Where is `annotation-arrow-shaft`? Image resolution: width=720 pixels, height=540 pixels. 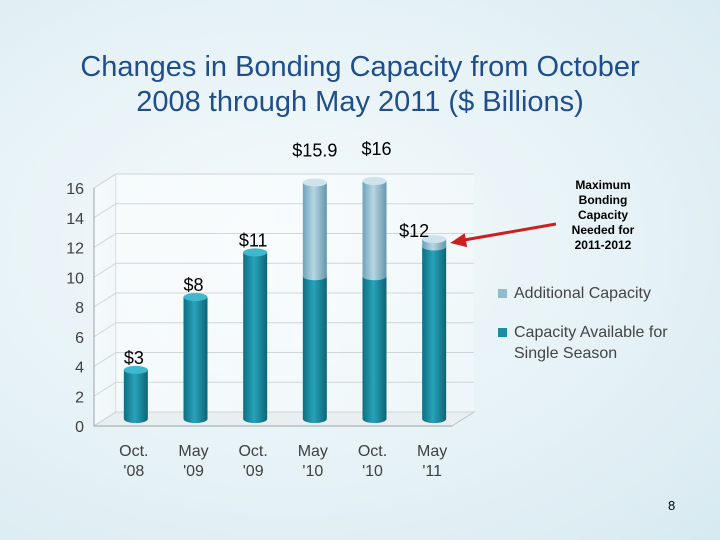
annotation-arrow-shaft is located at coordinates (510, 232).